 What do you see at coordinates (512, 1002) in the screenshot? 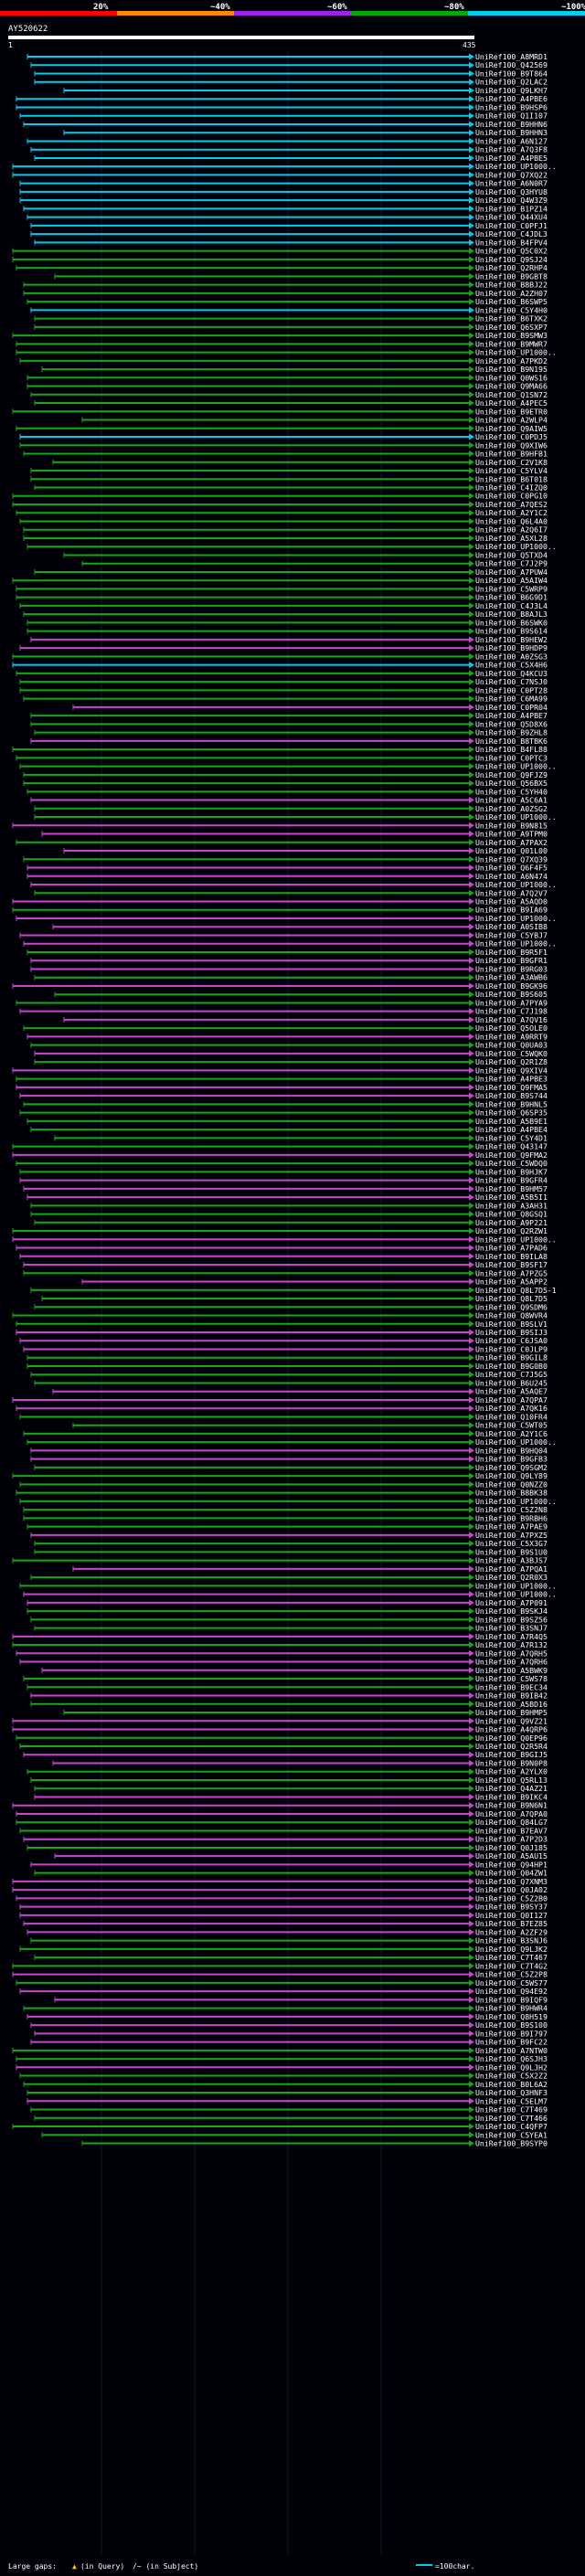
I see `hit-label: UniRef100_A7PYA9` at bounding box center [512, 1002].